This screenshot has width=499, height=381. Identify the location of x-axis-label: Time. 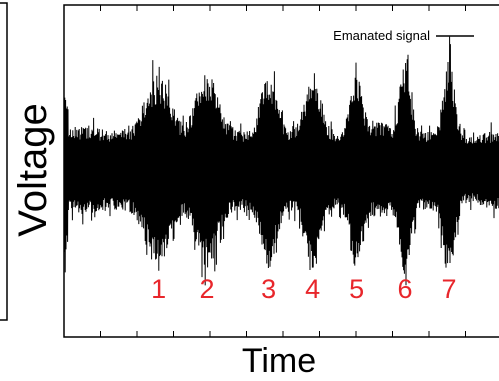
(279, 361).